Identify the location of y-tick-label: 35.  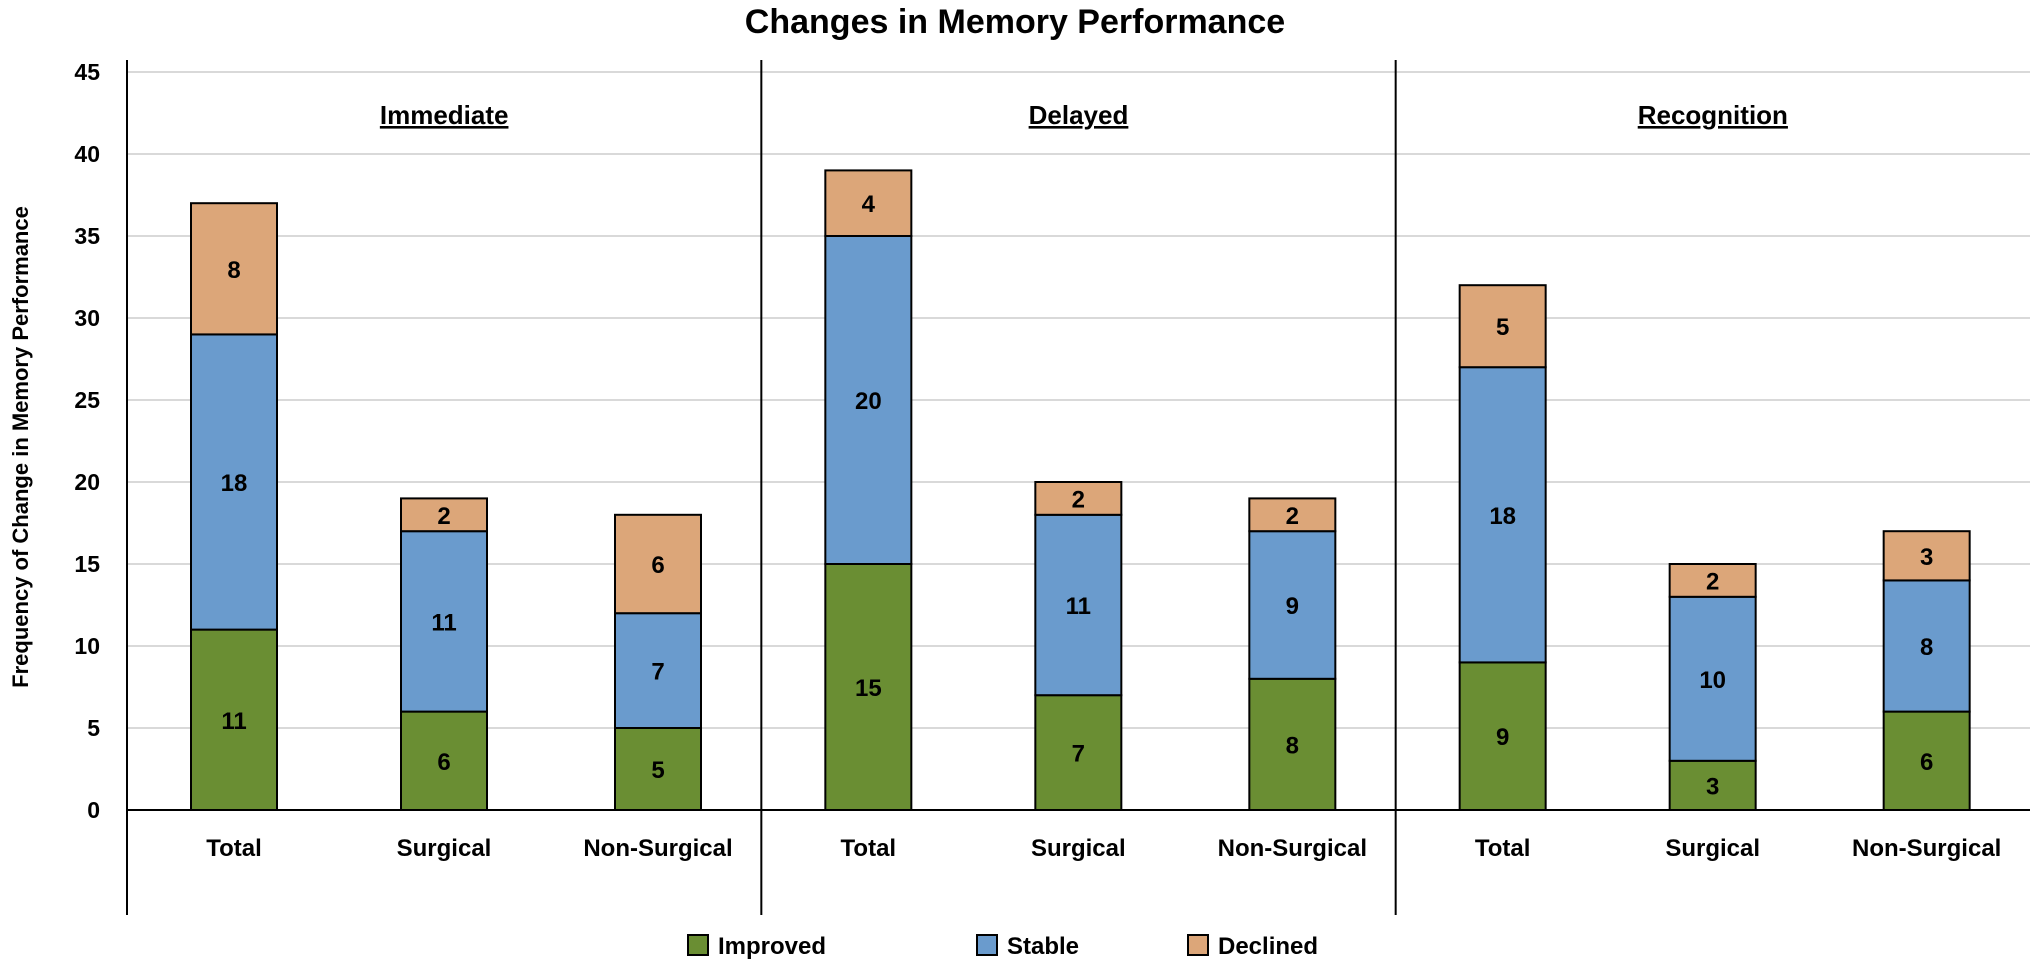
(87, 236).